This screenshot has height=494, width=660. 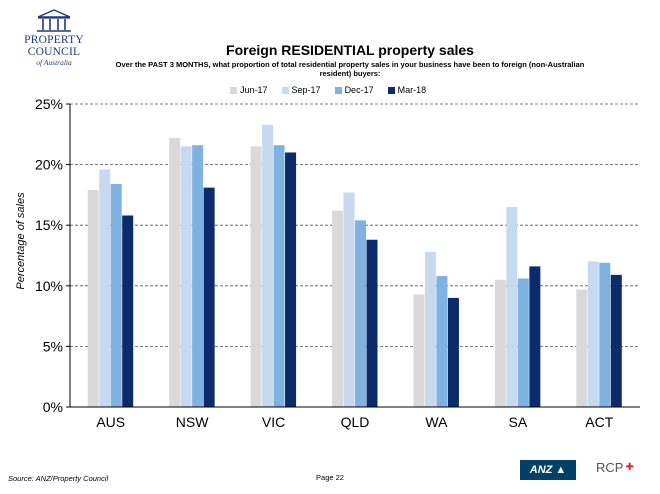 What do you see at coordinates (328, 90) in the screenshot?
I see `chart-legend: Jun-17 Sep-17 Dec-17 Mar-18` at bounding box center [328, 90].